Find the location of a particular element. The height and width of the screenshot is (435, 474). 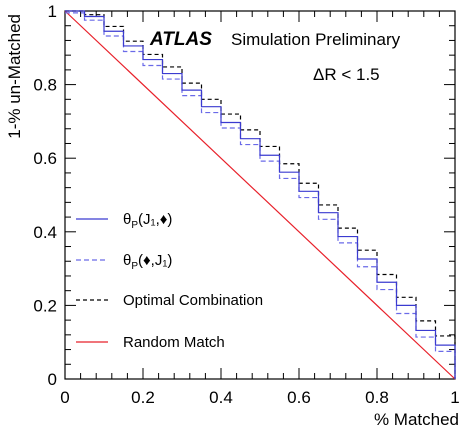

y-tick-label: 0.8 is located at coordinates (45, 85).